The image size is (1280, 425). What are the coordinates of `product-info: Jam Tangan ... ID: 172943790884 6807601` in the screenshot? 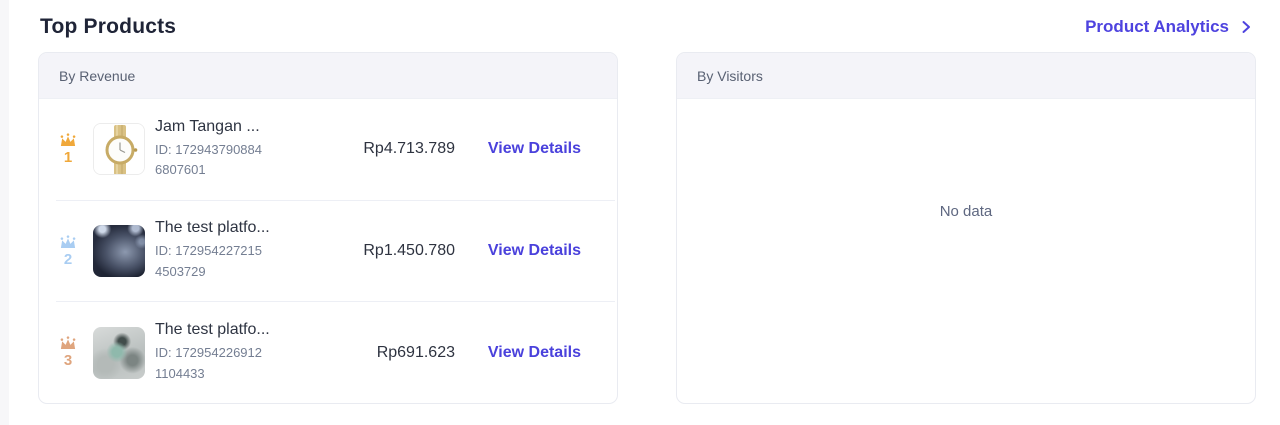 It's located at (231, 150).